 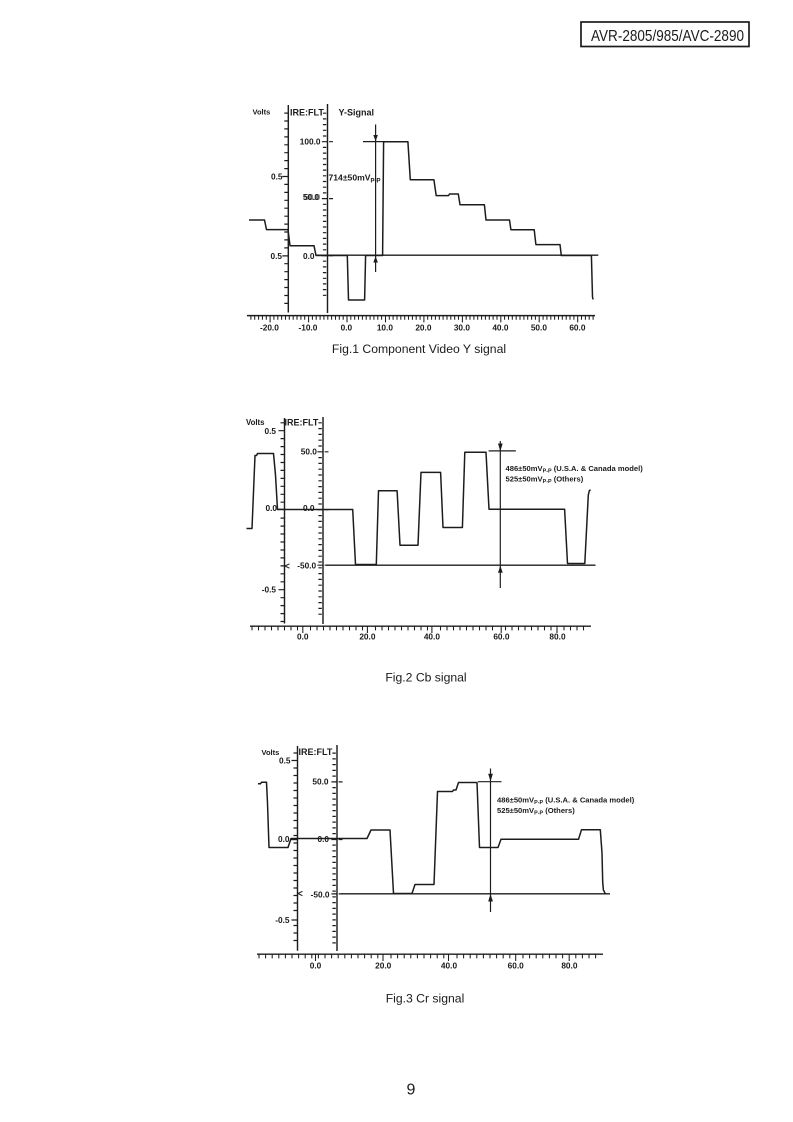 I want to click on svg-text: 9, so click(x=411, y=1090).